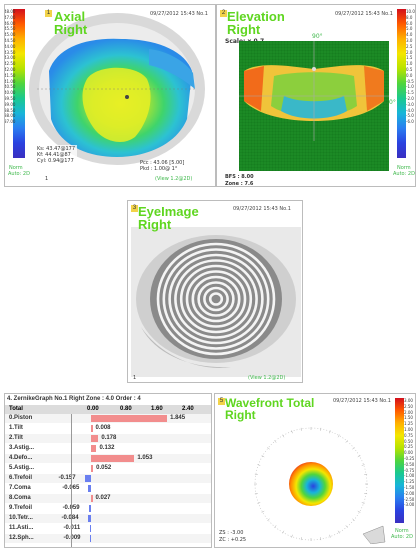  I want to click on elevation-angle-right: 0°, so click(392, 102).